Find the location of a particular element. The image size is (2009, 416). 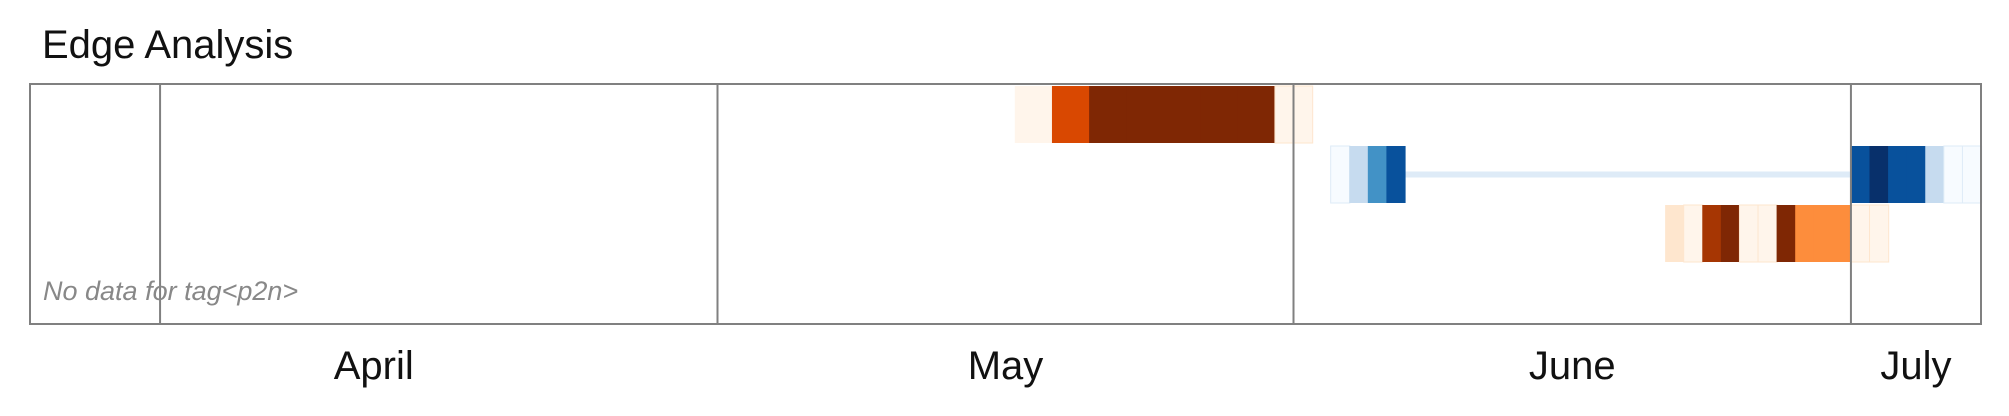

month-label: June is located at coordinates (1572, 366).